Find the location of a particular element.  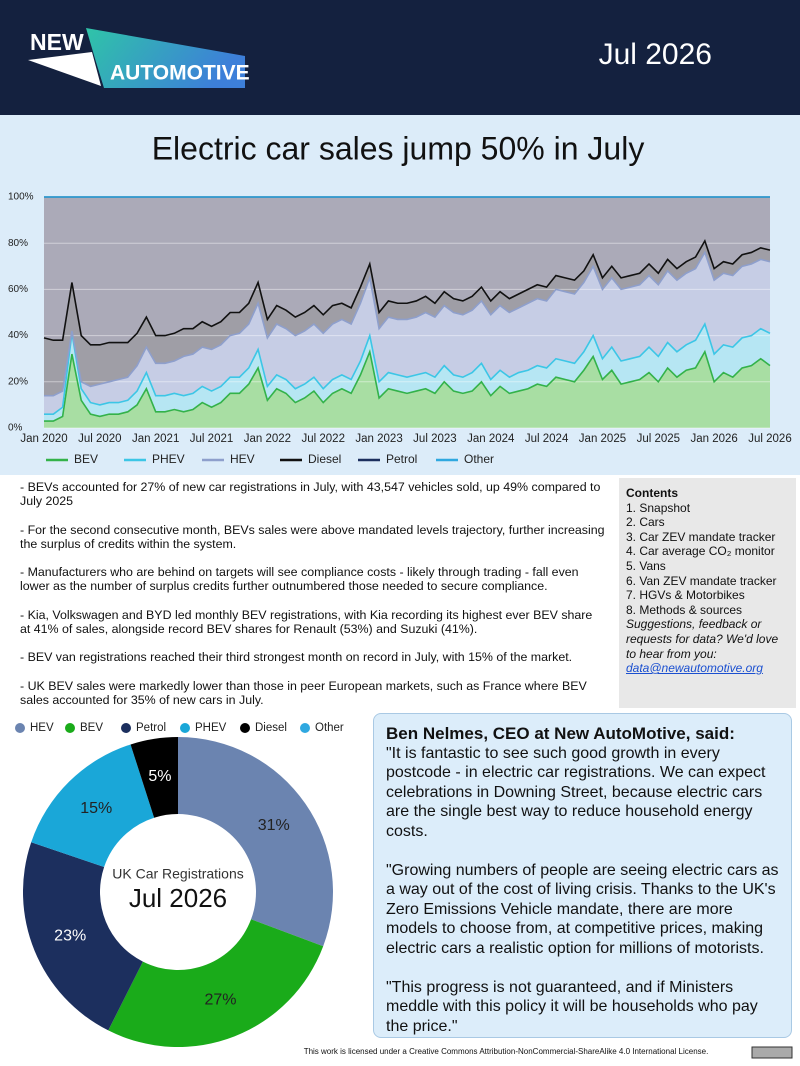

x-tick-label: Jan 2020 is located at coordinates (43, 439).